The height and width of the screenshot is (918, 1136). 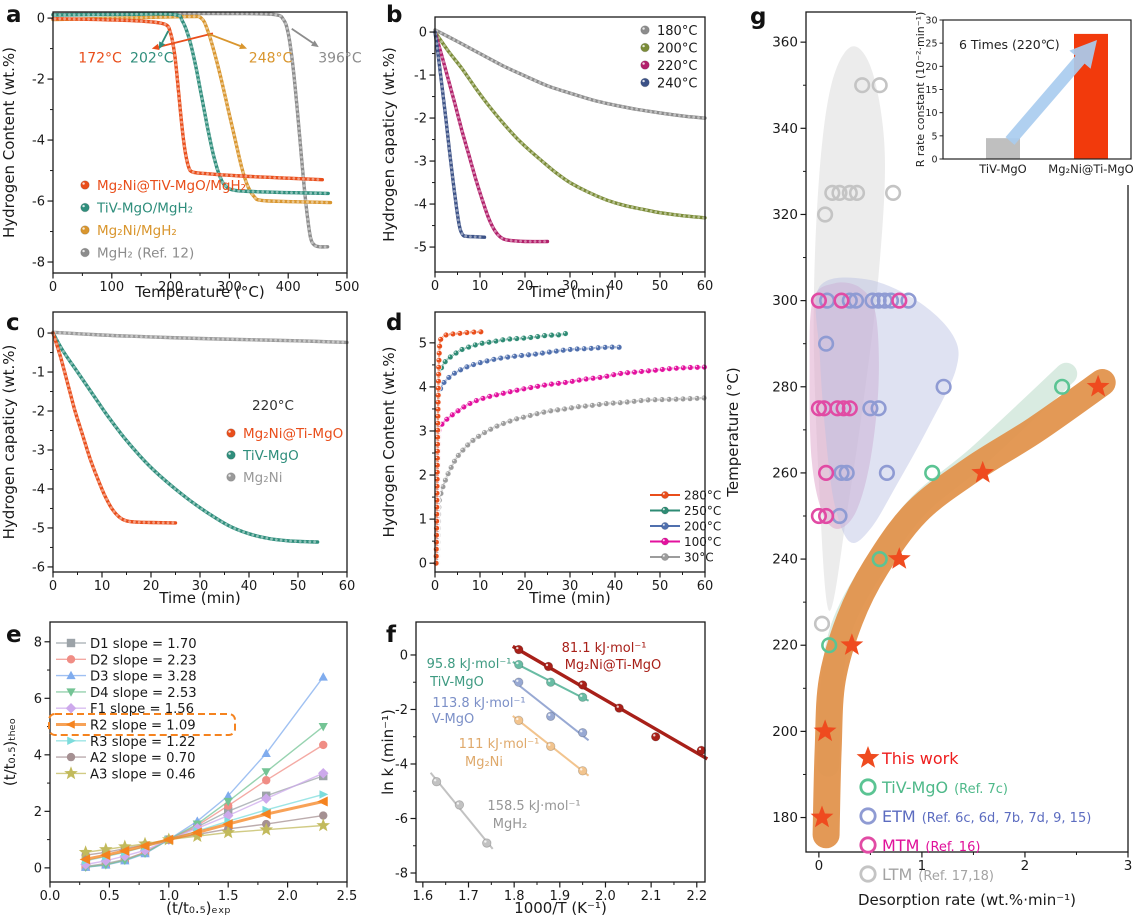 I want to click on el-text: 6, so click(x=38, y=699).